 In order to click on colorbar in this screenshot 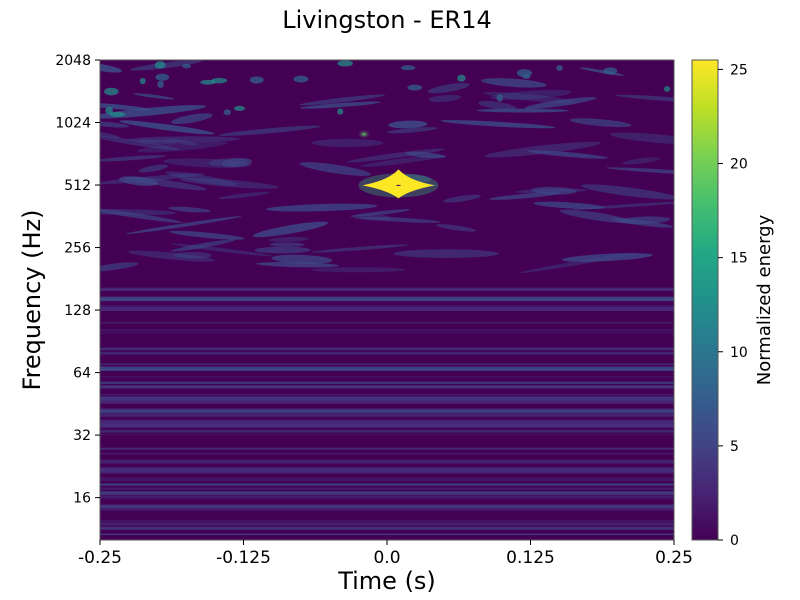, I will do `click(705, 300)`.